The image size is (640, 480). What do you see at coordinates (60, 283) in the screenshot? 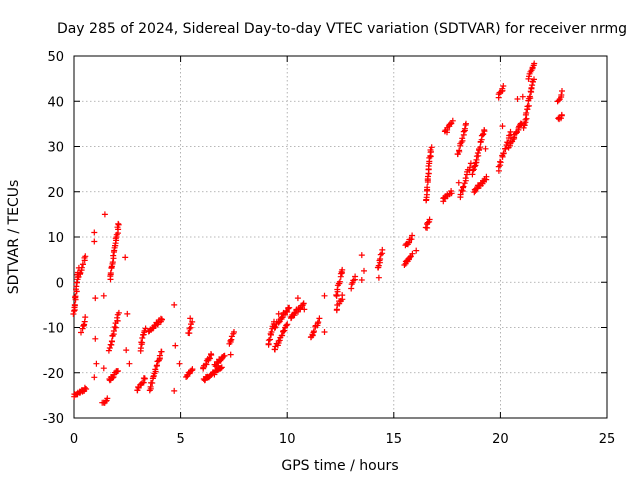
I see `y-tick-label: 0` at bounding box center [60, 283].